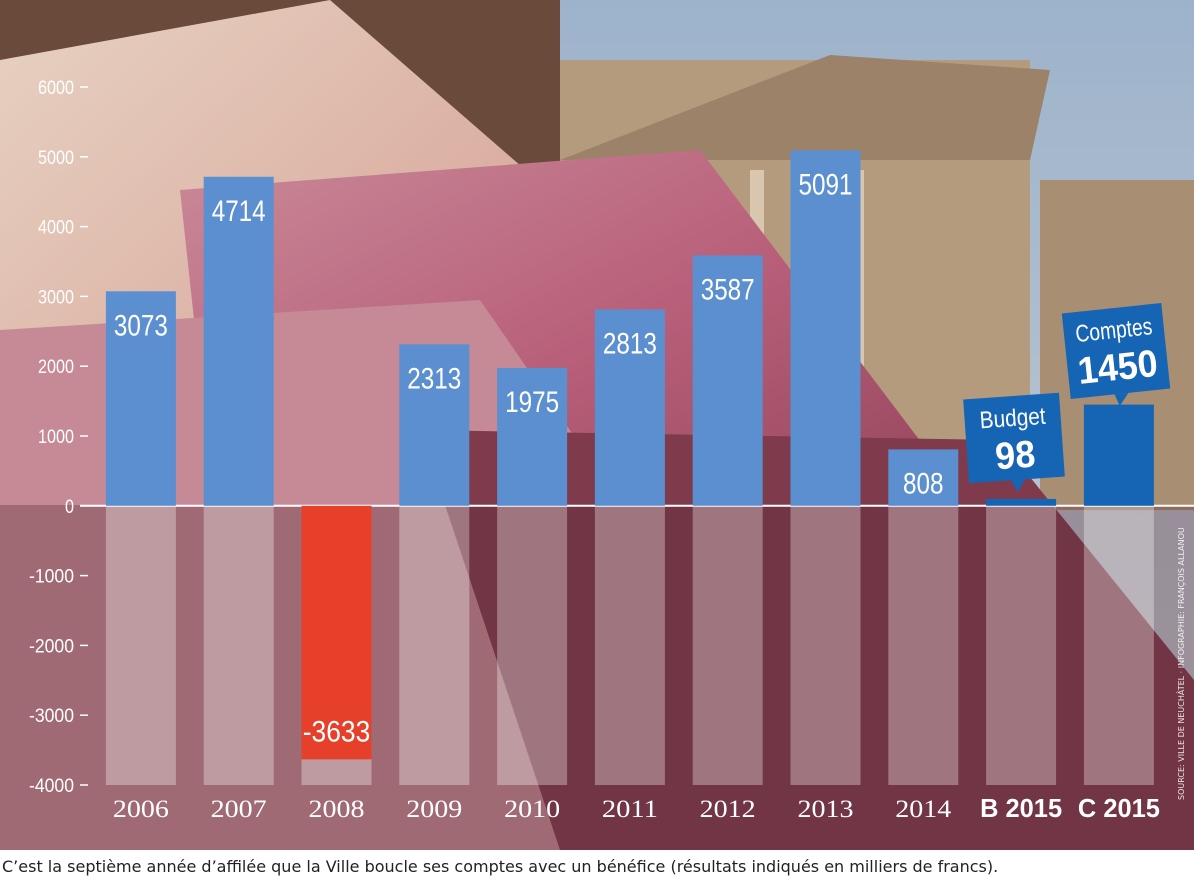 The image size is (1194, 888). Describe the element at coordinates (337, 809) in the screenshot. I see `x-tick-label: 2008` at that location.